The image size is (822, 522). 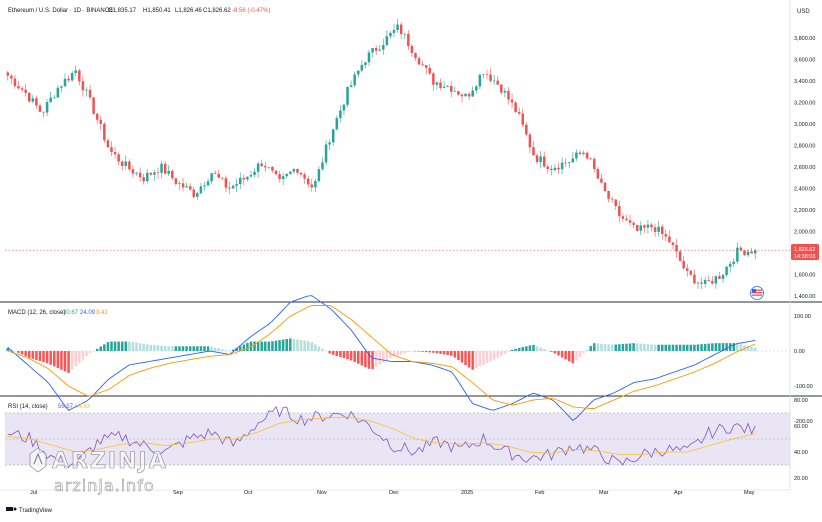 I want to click on time-axis: Jul Sep Oct Nov Dec 2025 Feb Mar Apr May, so click(x=392, y=493).